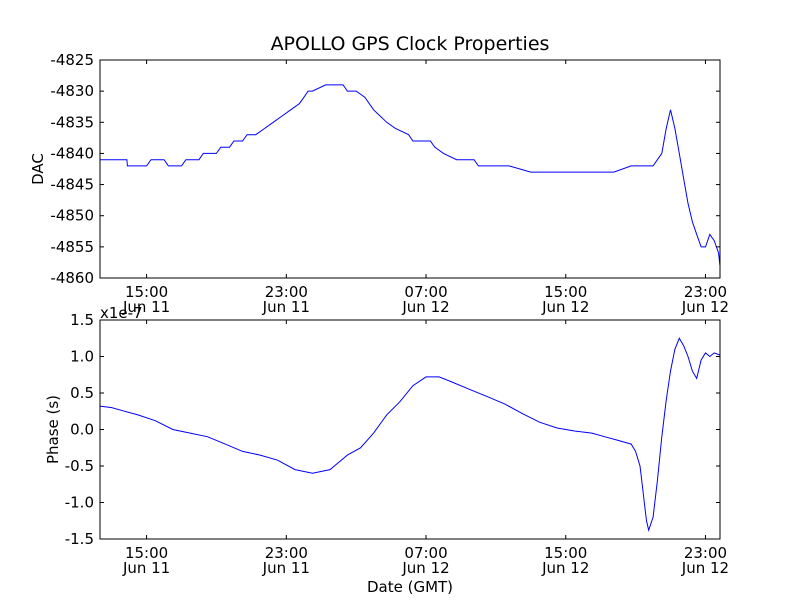  What do you see at coordinates (72, 91) in the screenshot?
I see `y-tick-label: -4830` at bounding box center [72, 91].